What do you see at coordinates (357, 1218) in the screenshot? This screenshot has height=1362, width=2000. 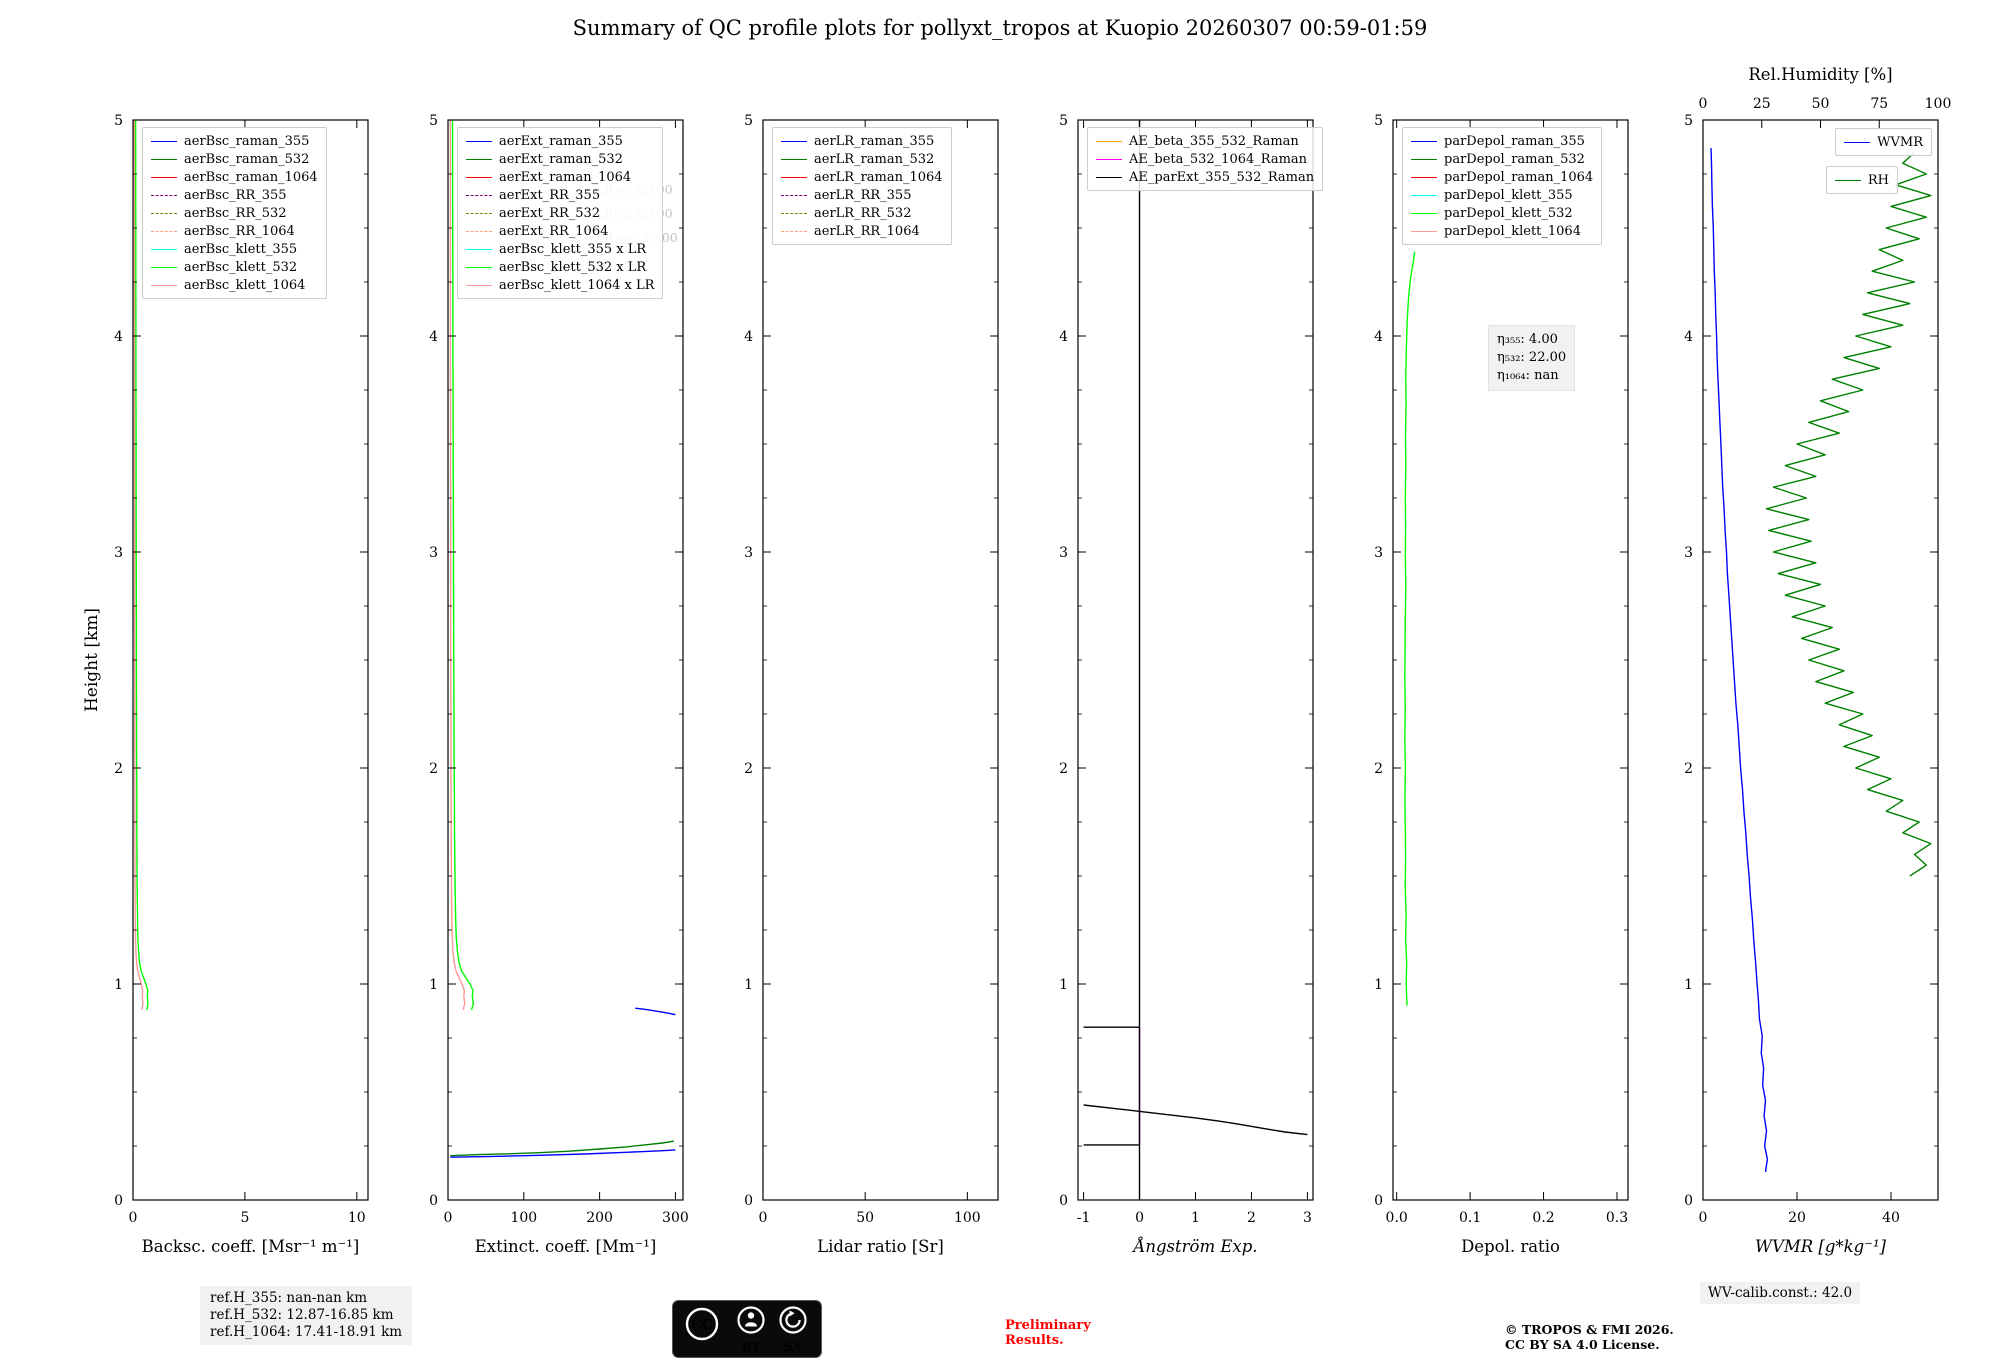 I see `x-tick-label: 10` at bounding box center [357, 1218].